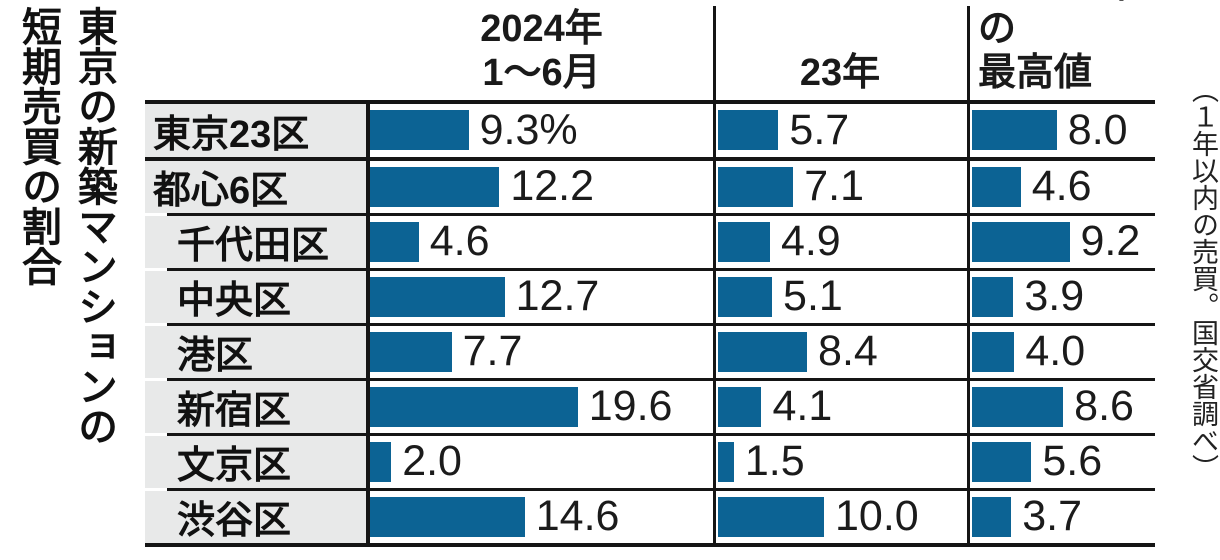 This screenshot has width=1220, height=560. I want to click on bar-cell: 8.6, so click(1061, 407).